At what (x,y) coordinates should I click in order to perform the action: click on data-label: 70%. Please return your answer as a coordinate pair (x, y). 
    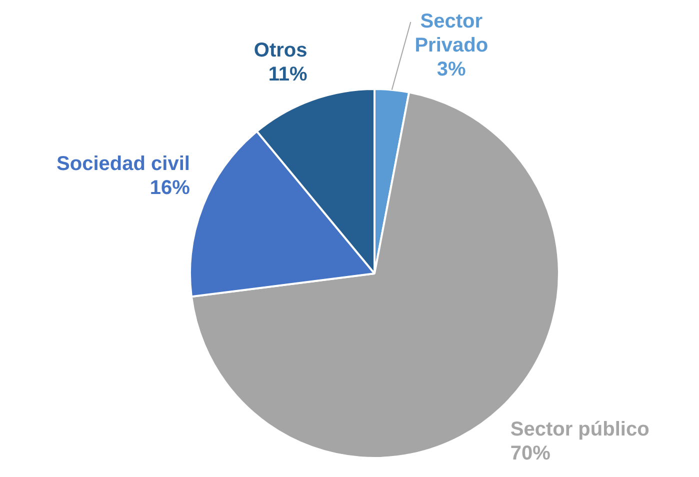
    Looking at the image, I should click on (530, 453).